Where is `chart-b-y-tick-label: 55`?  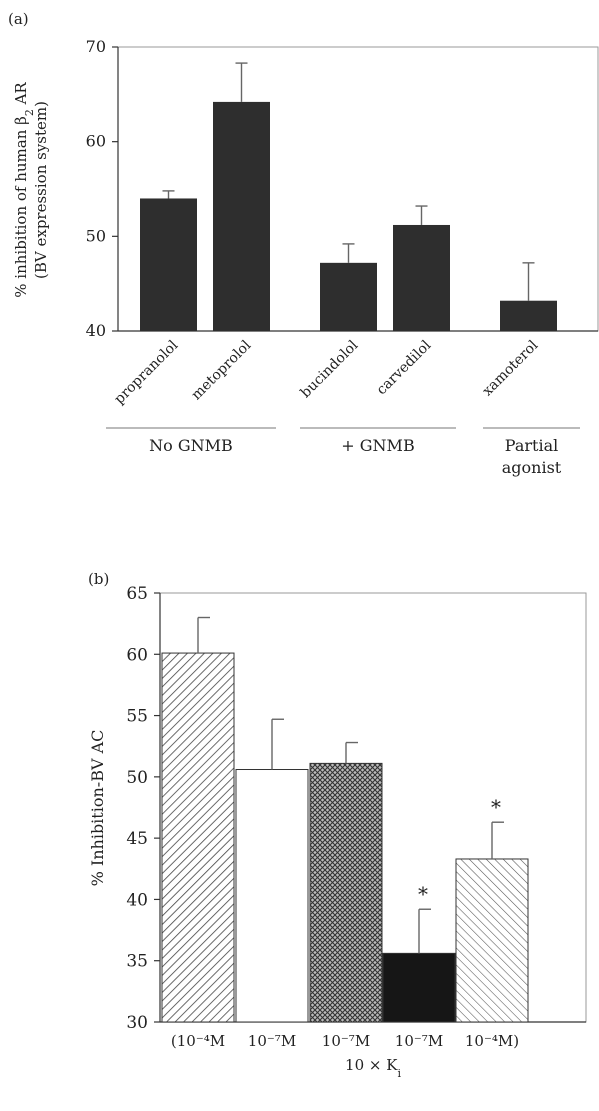
chart-b-y-tick-label: 55 is located at coordinates (137, 717).